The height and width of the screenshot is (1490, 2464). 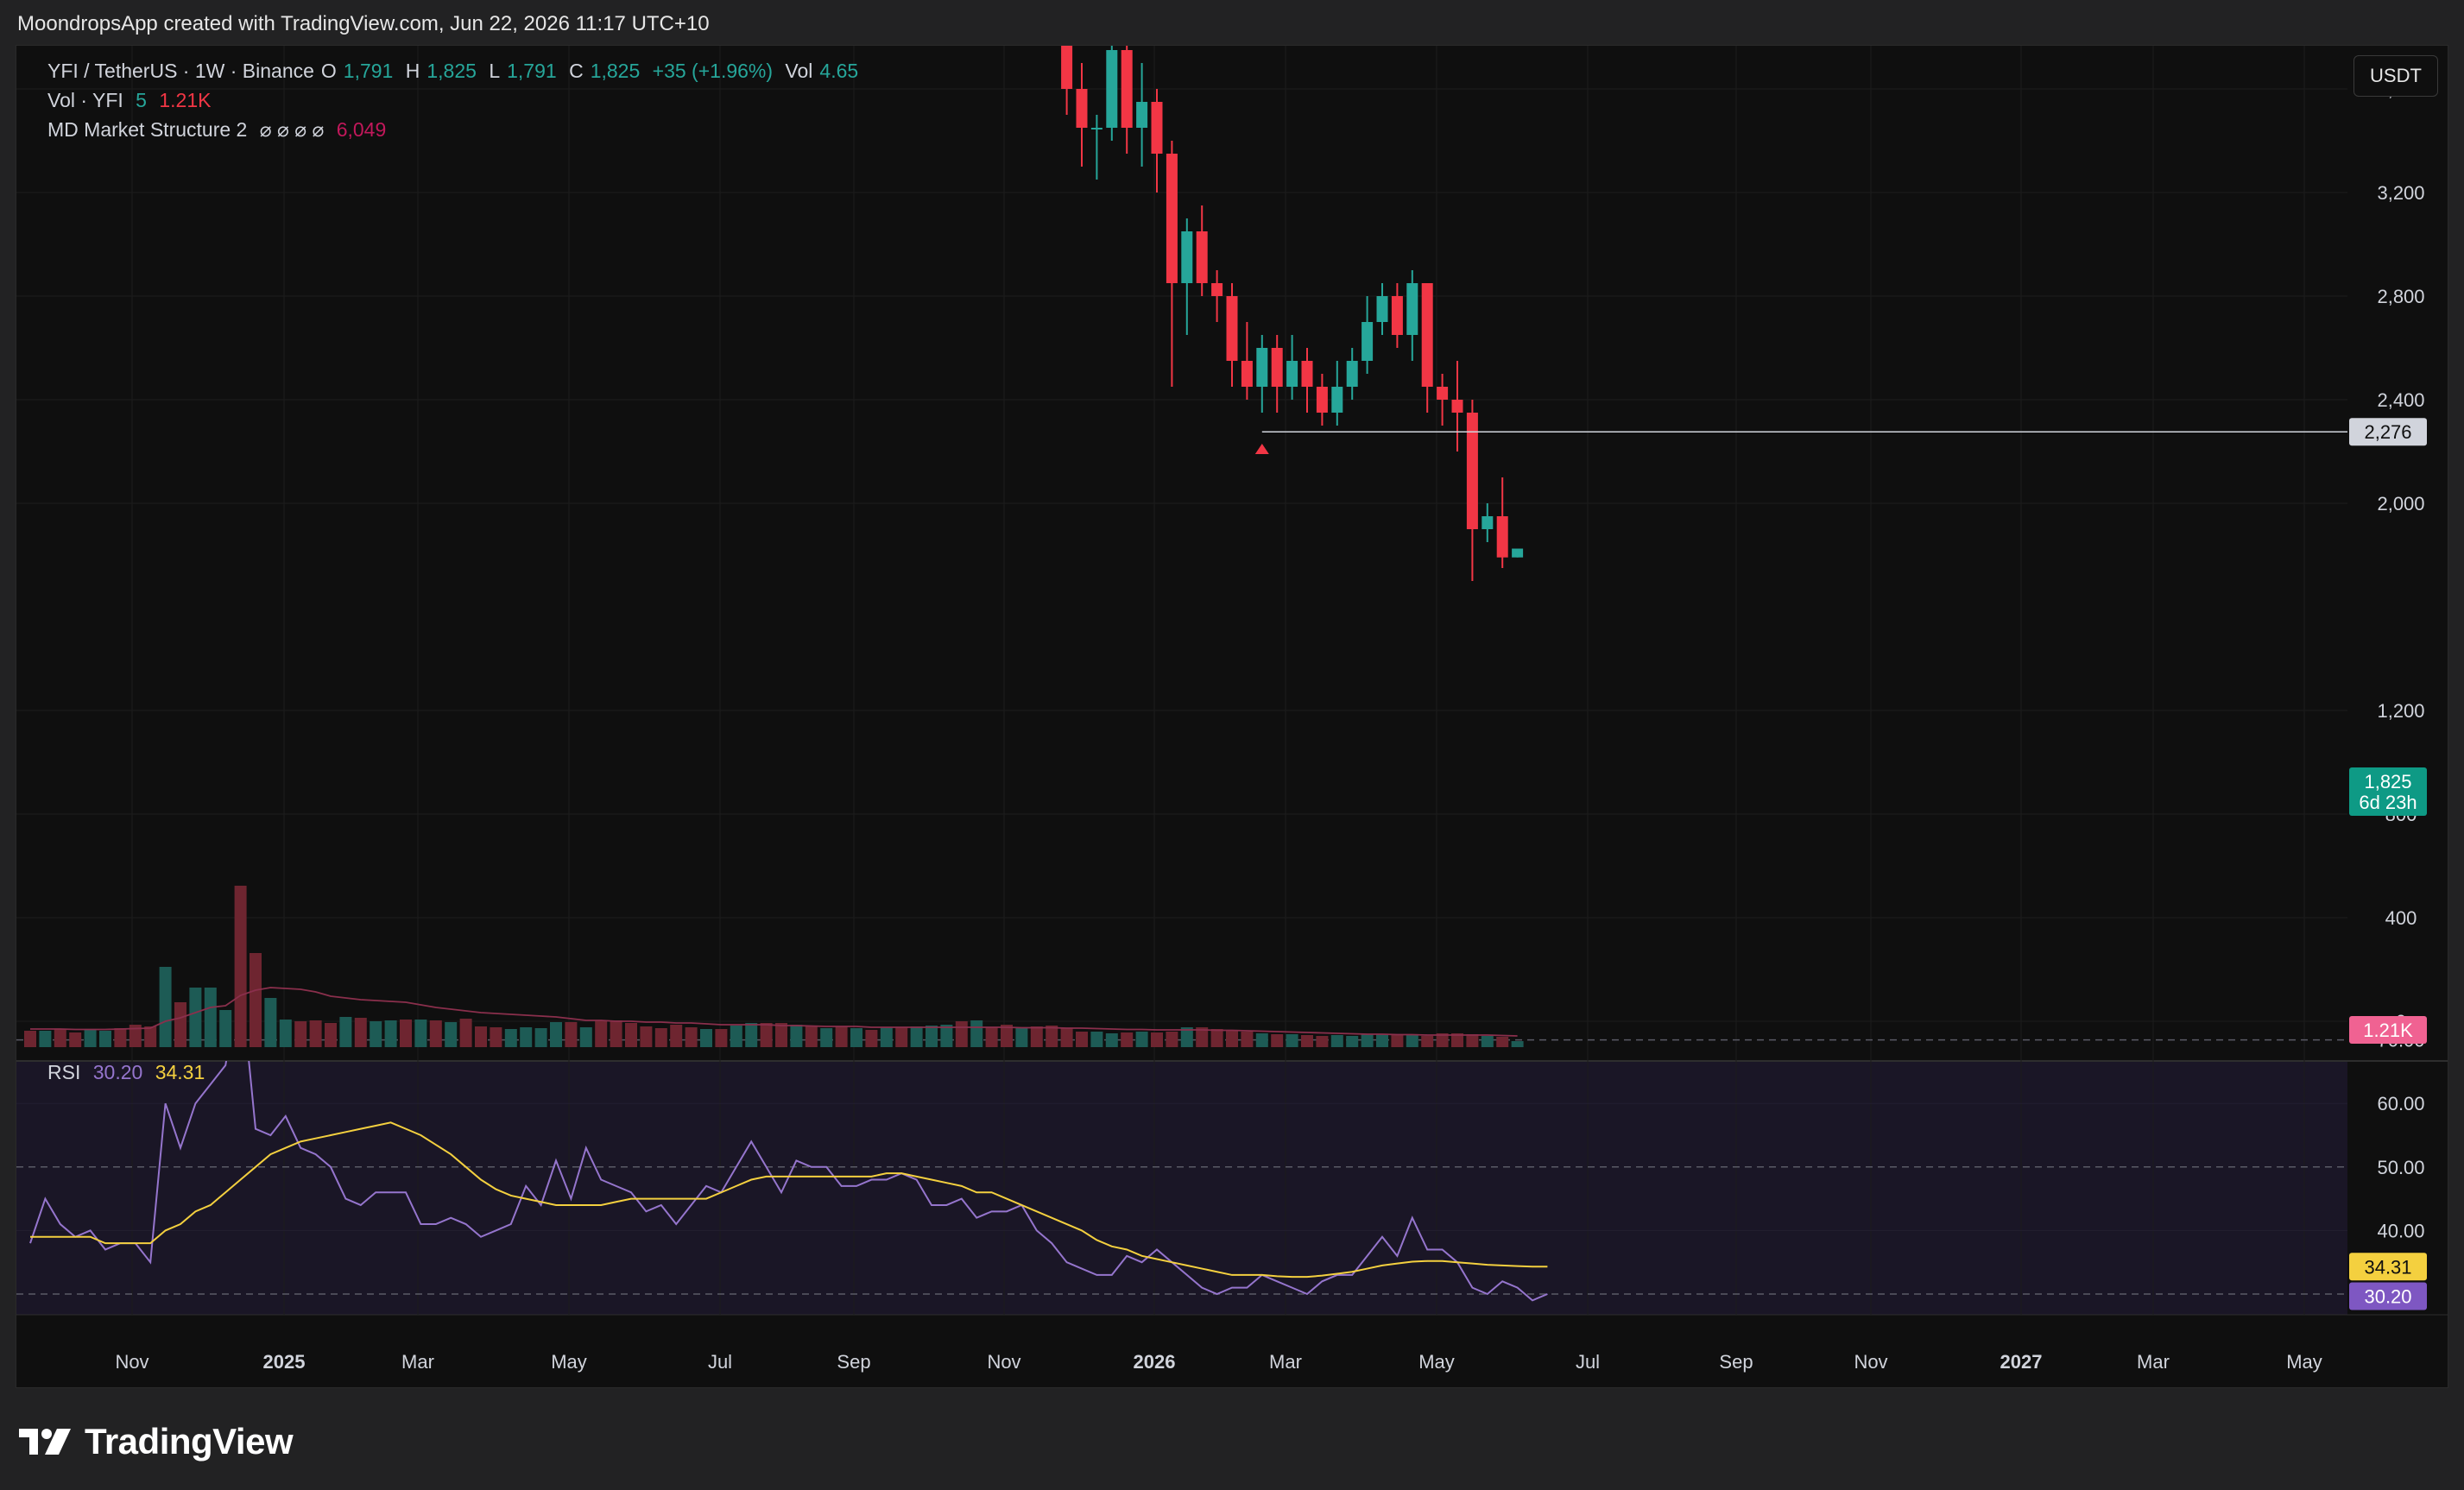 I want to click on rsi-ma-value: 34.31, so click(x=180, y=1072).